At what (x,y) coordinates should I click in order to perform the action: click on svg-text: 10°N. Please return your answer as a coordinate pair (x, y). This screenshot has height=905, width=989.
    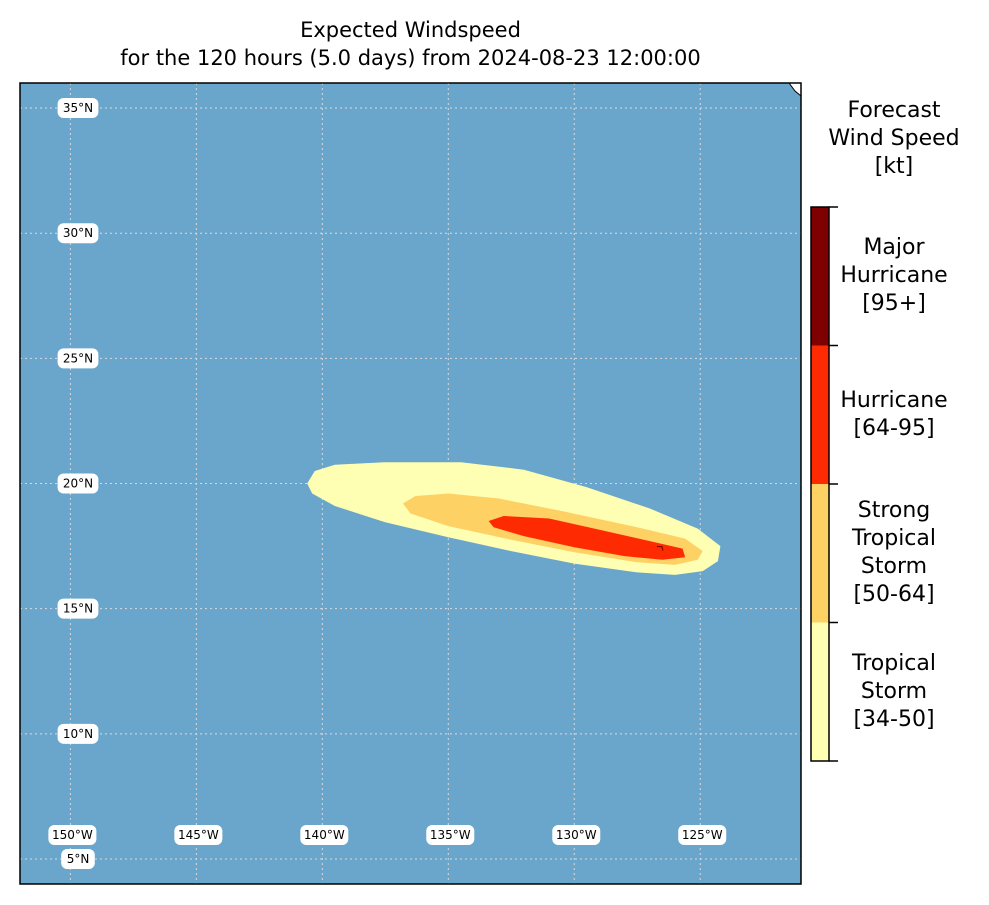
    Looking at the image, I should click on (78, 734).